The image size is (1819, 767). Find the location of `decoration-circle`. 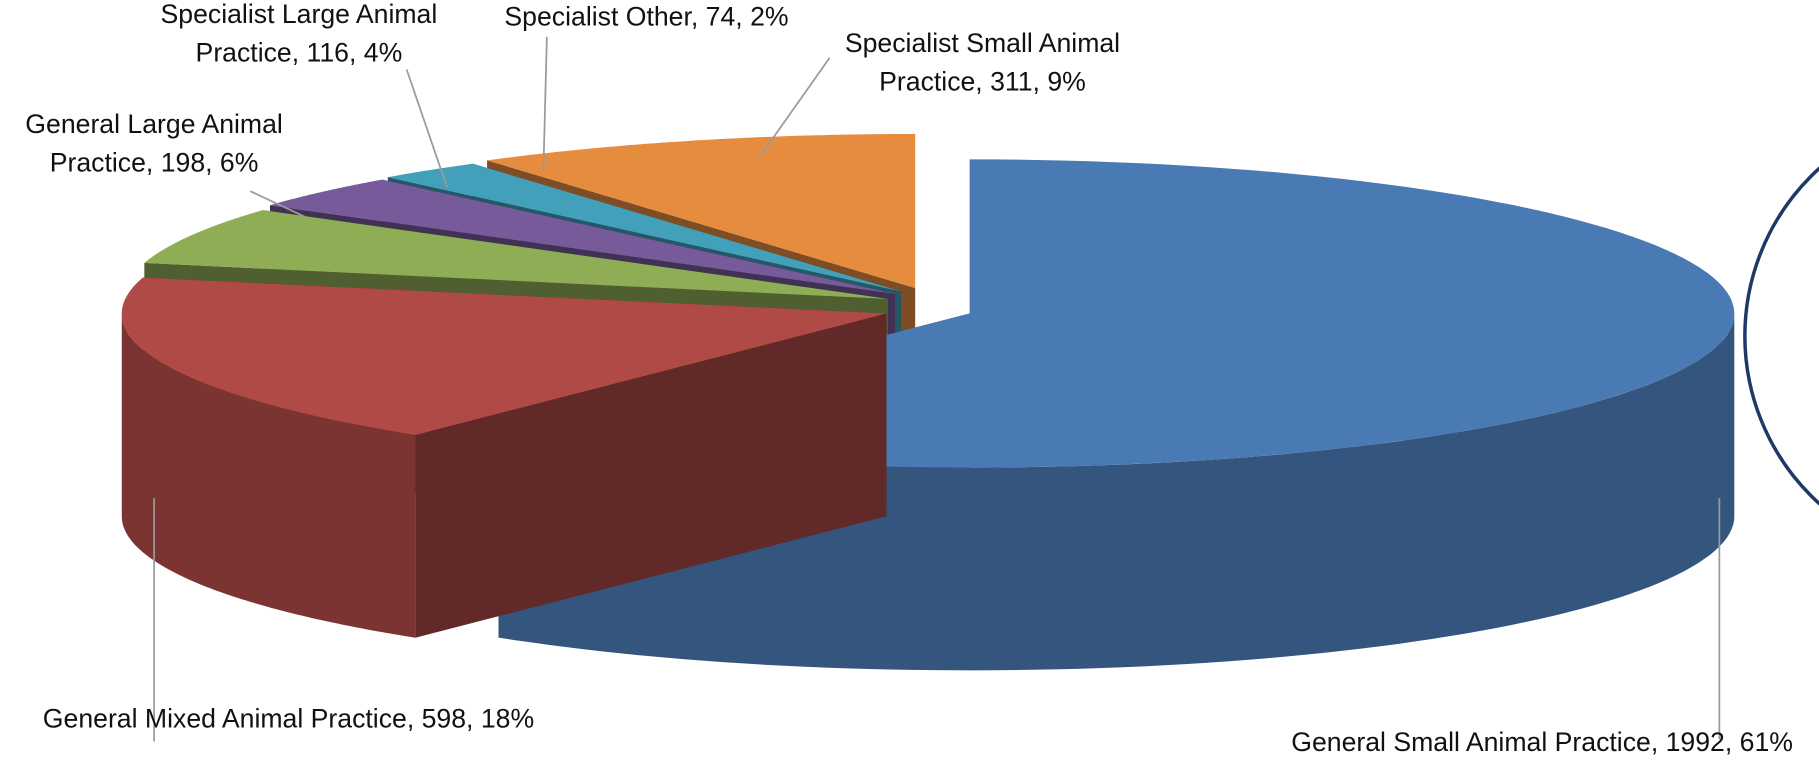

decoration-circle is located at coordinates (1781, 336).